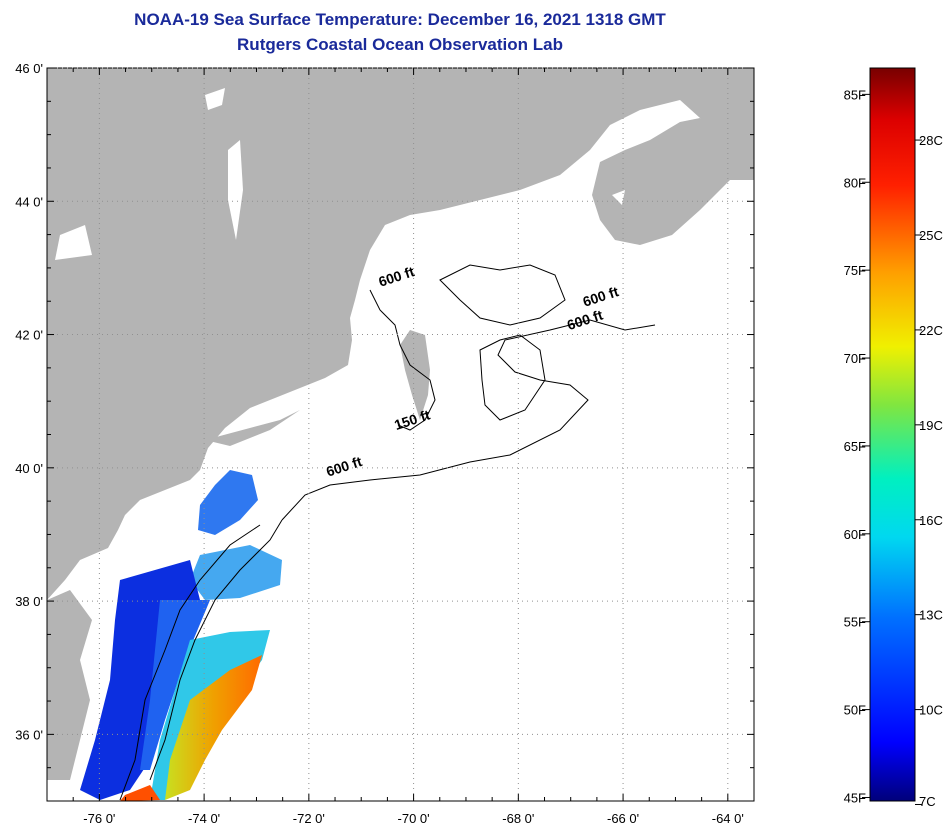 The height and width of the screenshot is (832, 944). I want to click on colorbar-f-label: 55F, so click(855, 622).